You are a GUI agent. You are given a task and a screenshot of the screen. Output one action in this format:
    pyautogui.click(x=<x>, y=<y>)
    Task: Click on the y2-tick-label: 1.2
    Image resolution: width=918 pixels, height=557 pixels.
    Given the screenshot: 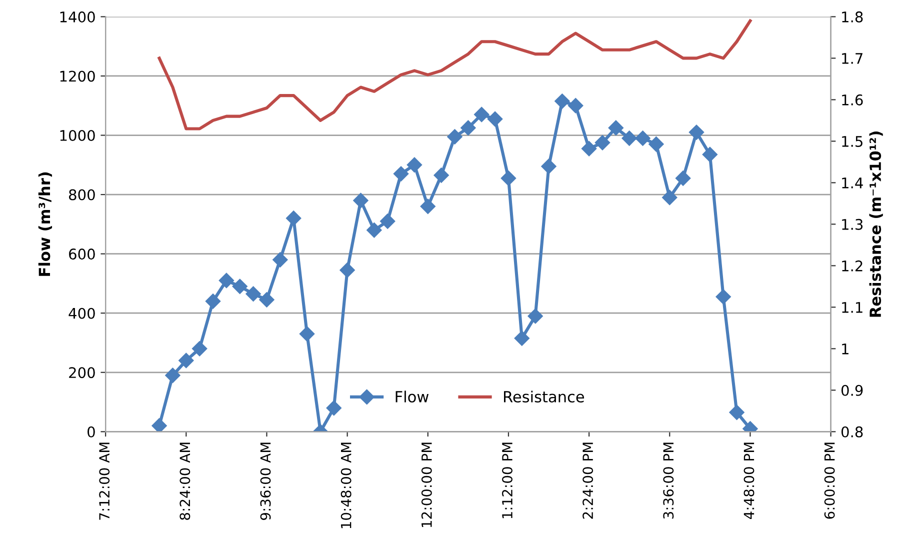 What is the action you would take?
    pyautogui.click(x=852, y=266)
    